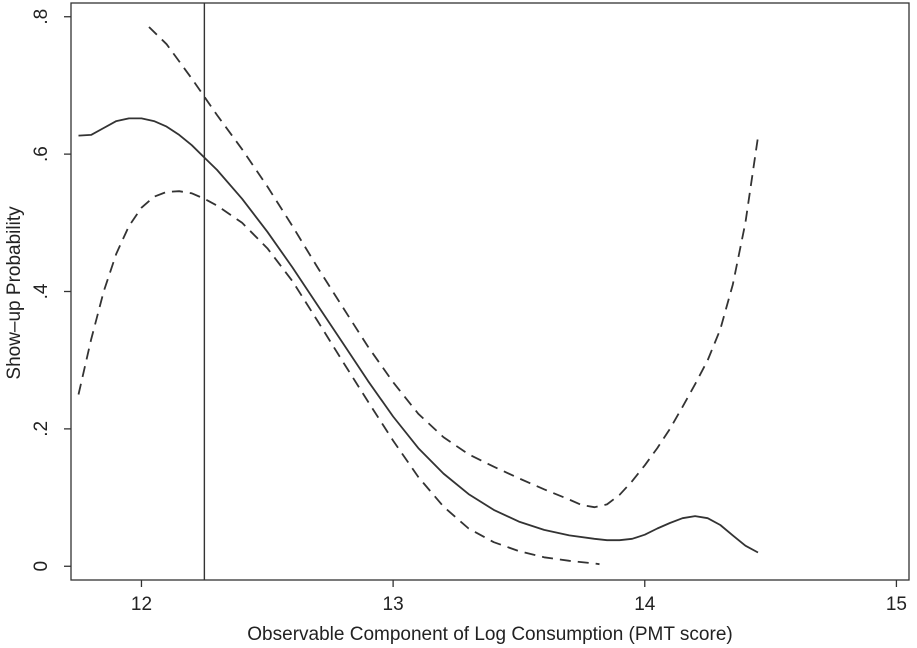 The height and width of the screenshot is (648, 917). What do you see at coordinates (645, 604) in the screenshot?
I see `x-tick-label: 14` at bounding box center [645, 604].